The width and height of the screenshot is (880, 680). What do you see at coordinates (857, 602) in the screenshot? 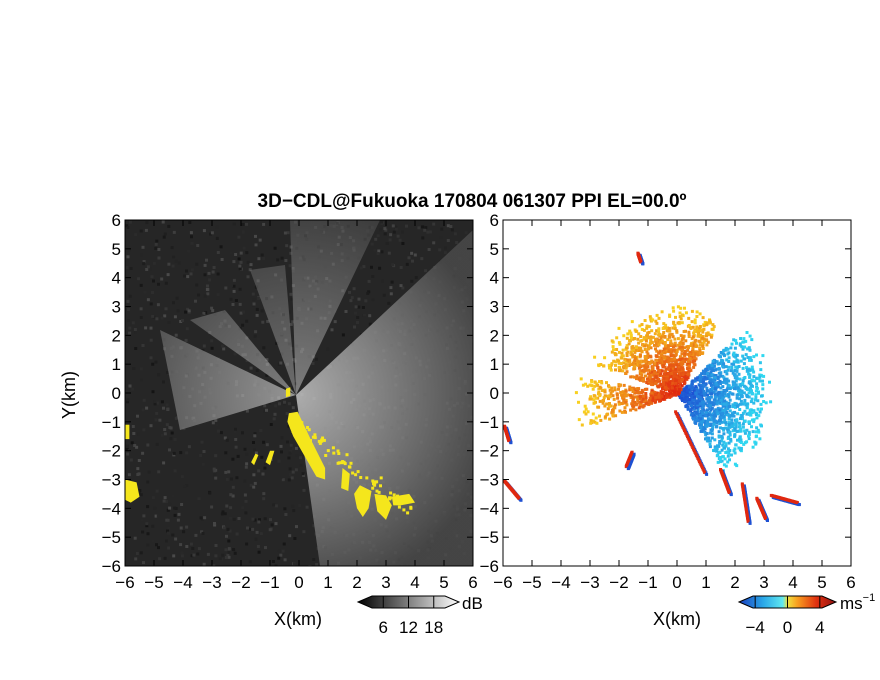
I see `colorbar-unit: ms−1` at bounding box center [857, 602].